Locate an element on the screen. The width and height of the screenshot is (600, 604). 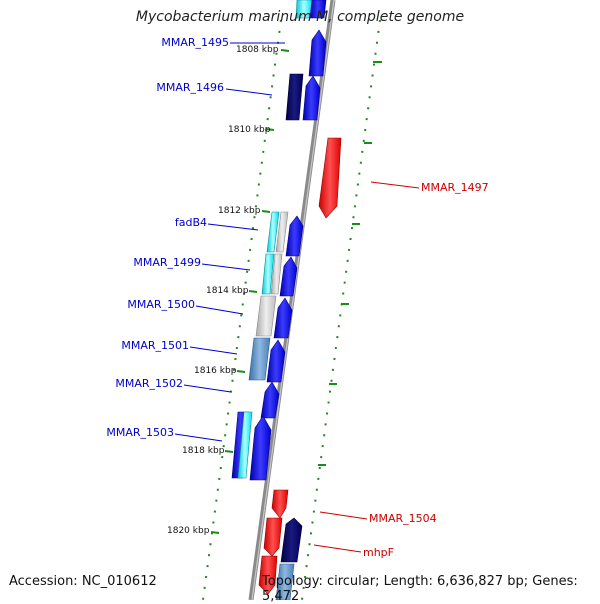
gene-label-mmar-1502: MMAR_1502 is located at coordinates (149, 383).